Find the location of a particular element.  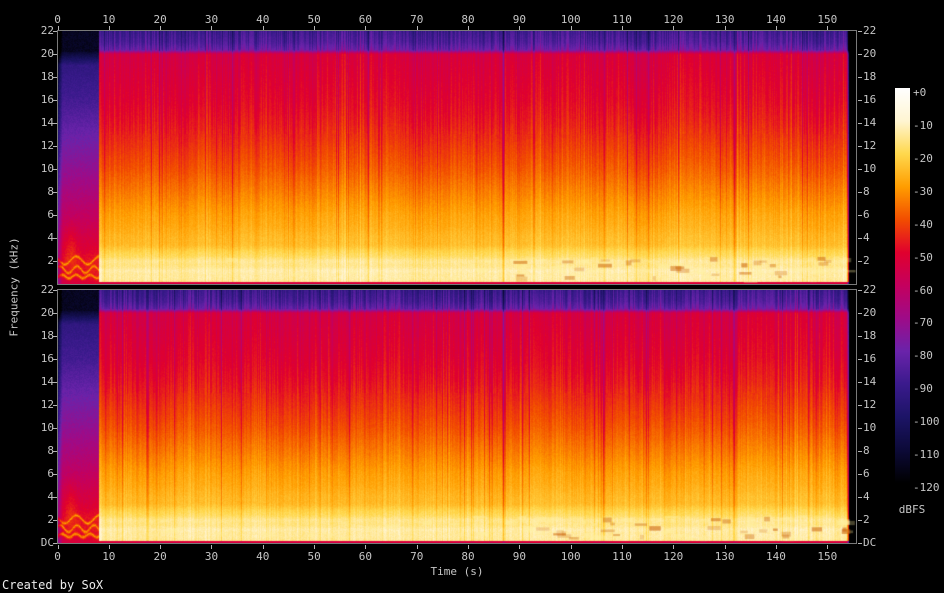

time-tick-label-bottom: 90 is located at coordinates (519, 556).